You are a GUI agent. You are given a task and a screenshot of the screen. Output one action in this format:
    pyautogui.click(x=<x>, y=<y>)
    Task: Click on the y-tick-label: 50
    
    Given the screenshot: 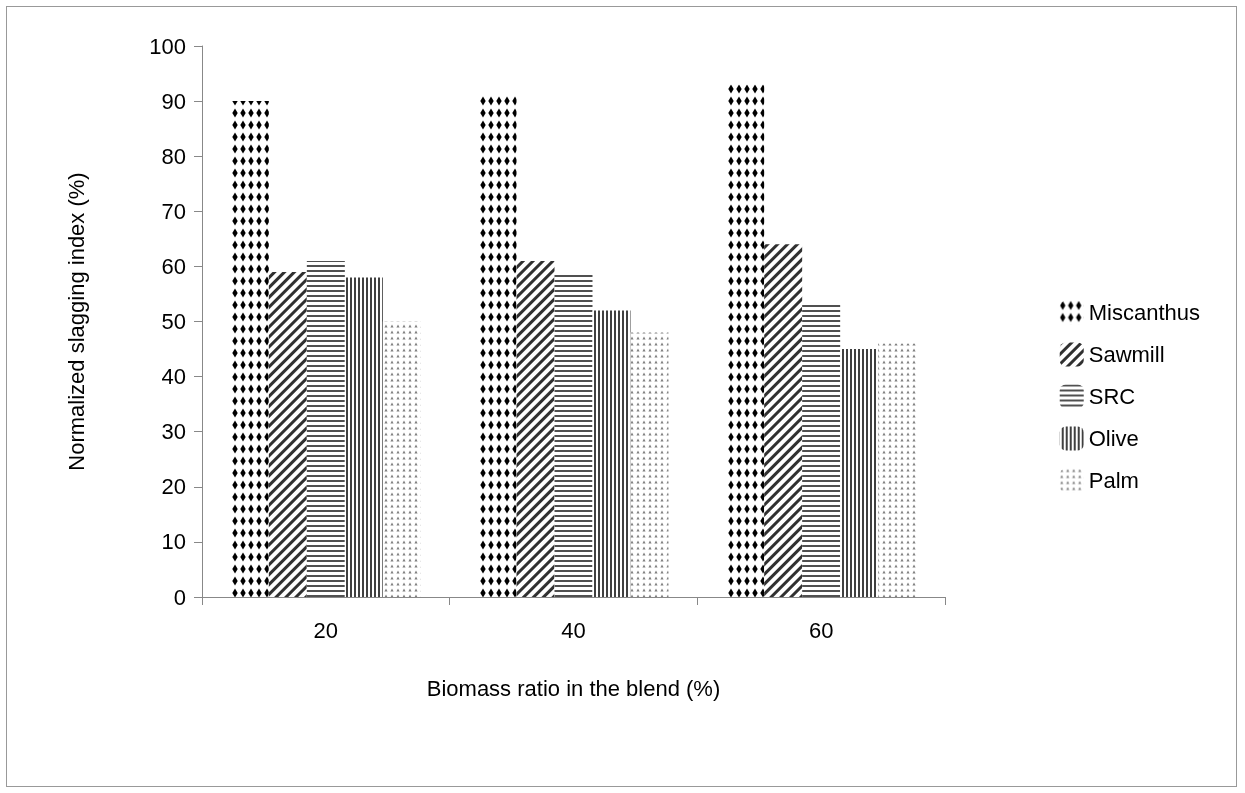 What is the action you would take?
    pyautogui.click(x=173, y=321)
    